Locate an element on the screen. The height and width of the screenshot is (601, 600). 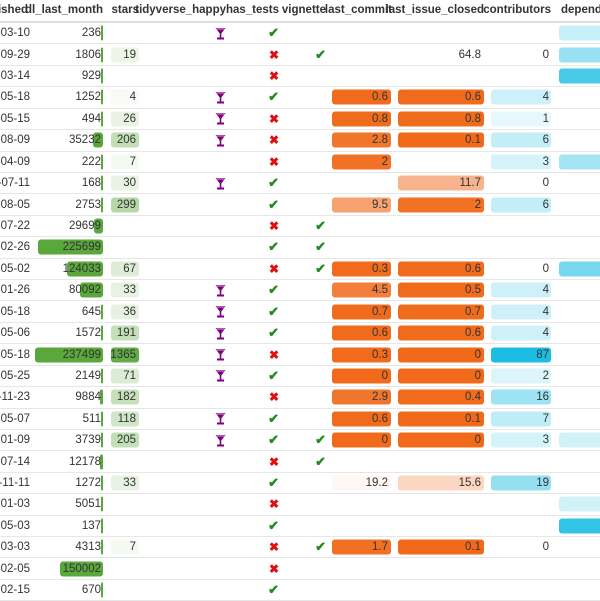
dl-last-month-cell: 80092 is located at coordinates (69, 290).